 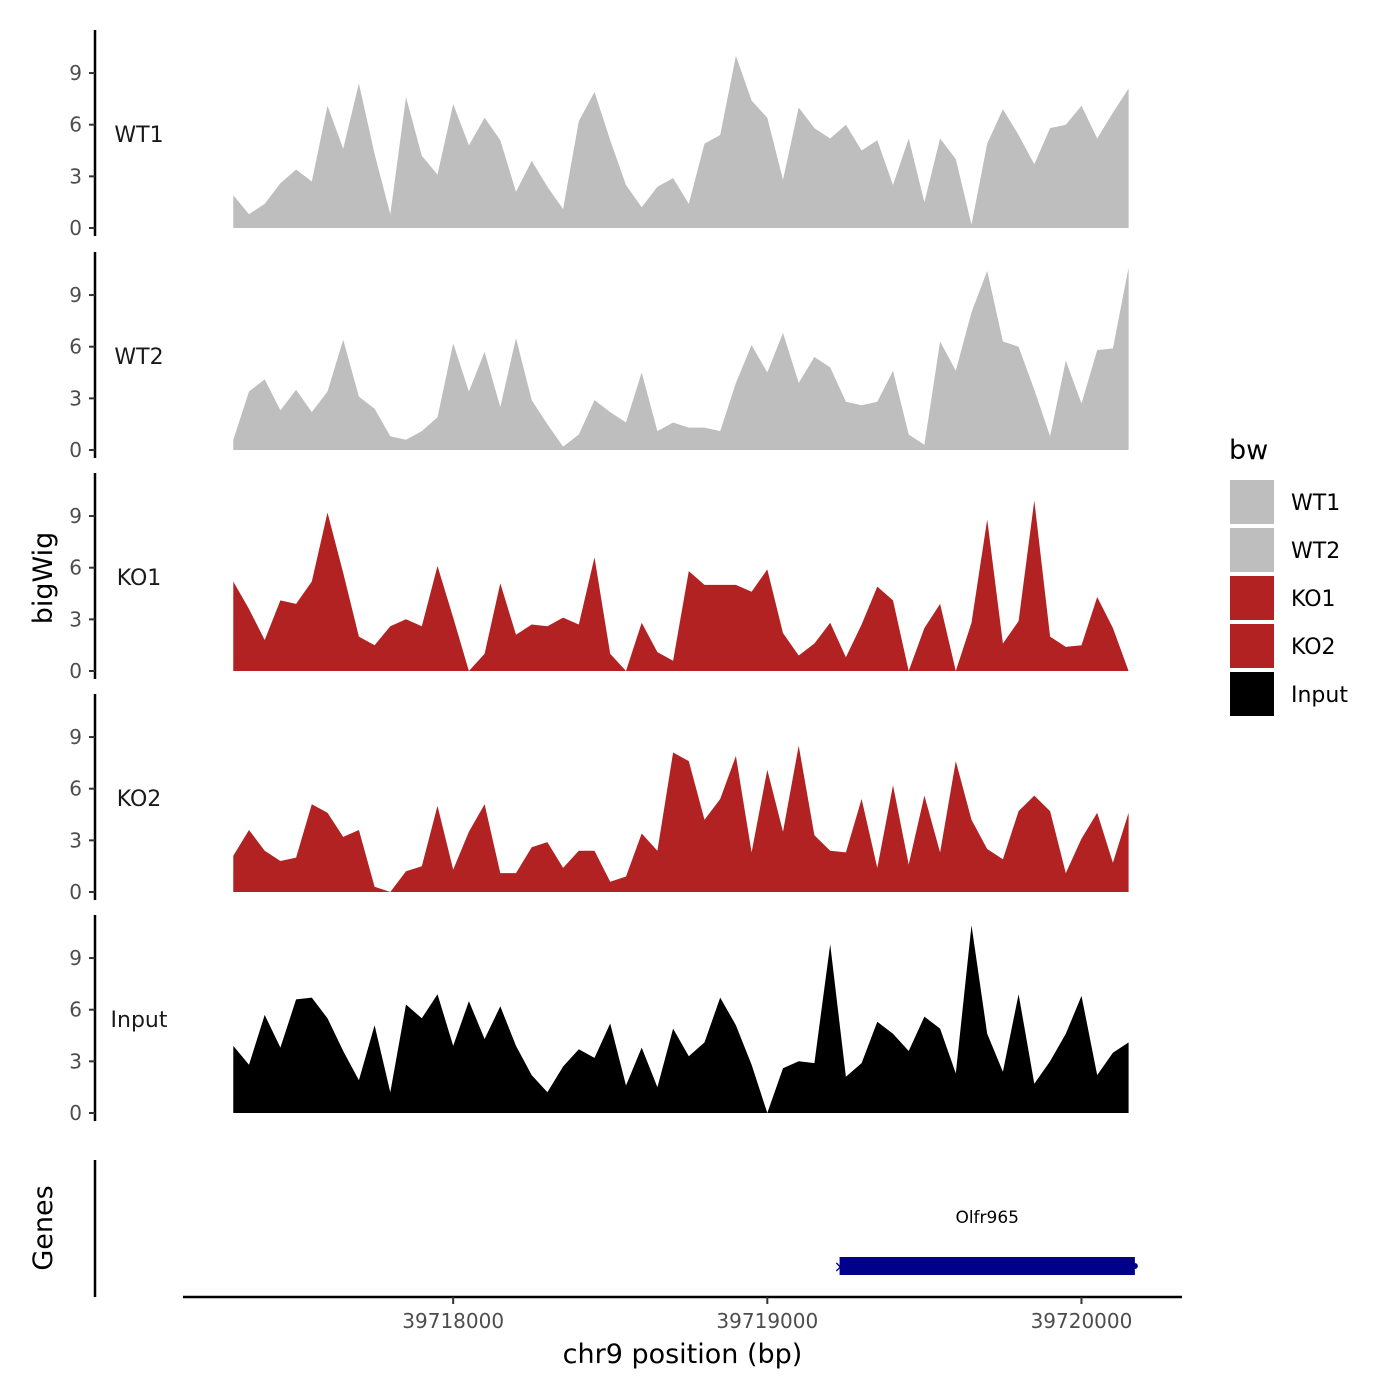 What do you see at coordinates (683, 1354) in the screenshot?
I see `x-axis-title: chr9 position (bp)` at bounding box center [683, 1354].